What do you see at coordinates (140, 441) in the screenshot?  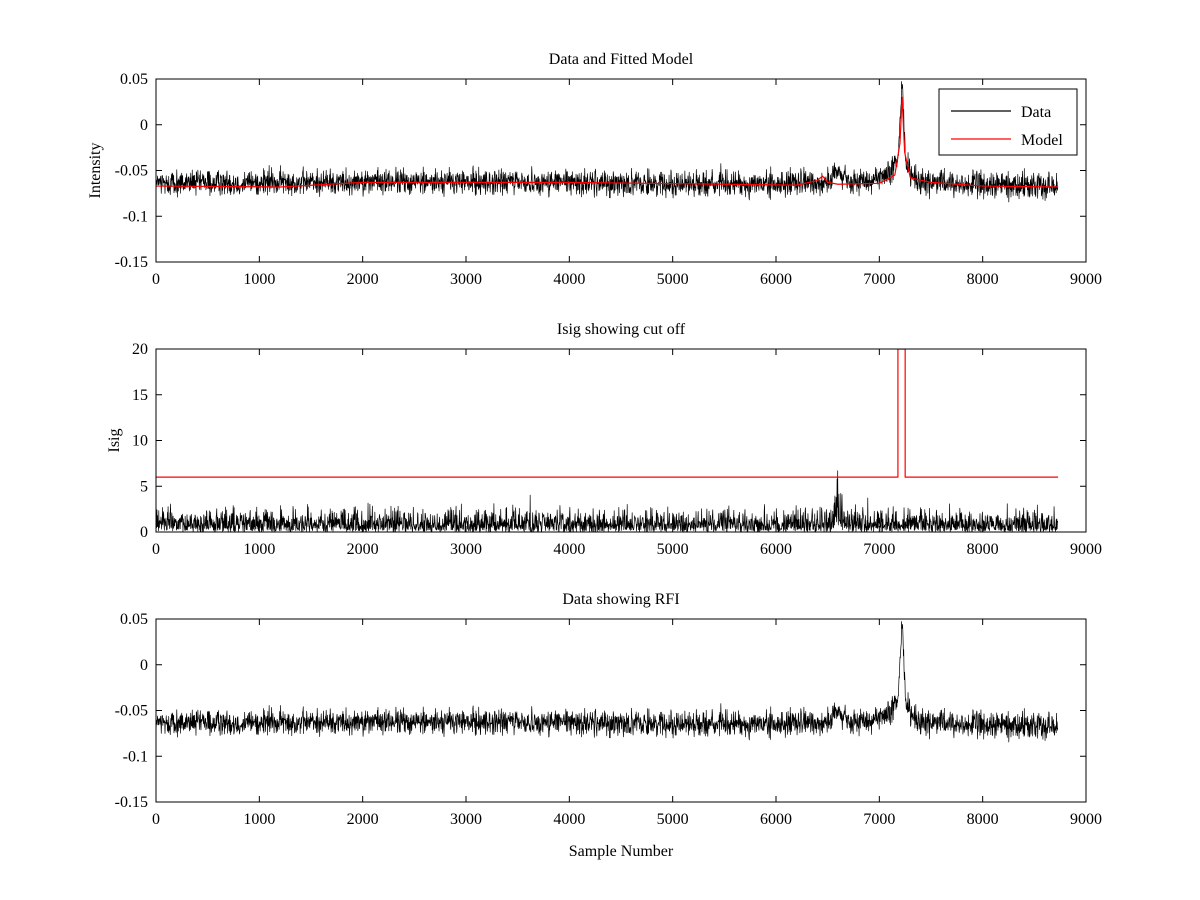 I see `y-tick-label: 10` at bounding box center [140, 441].